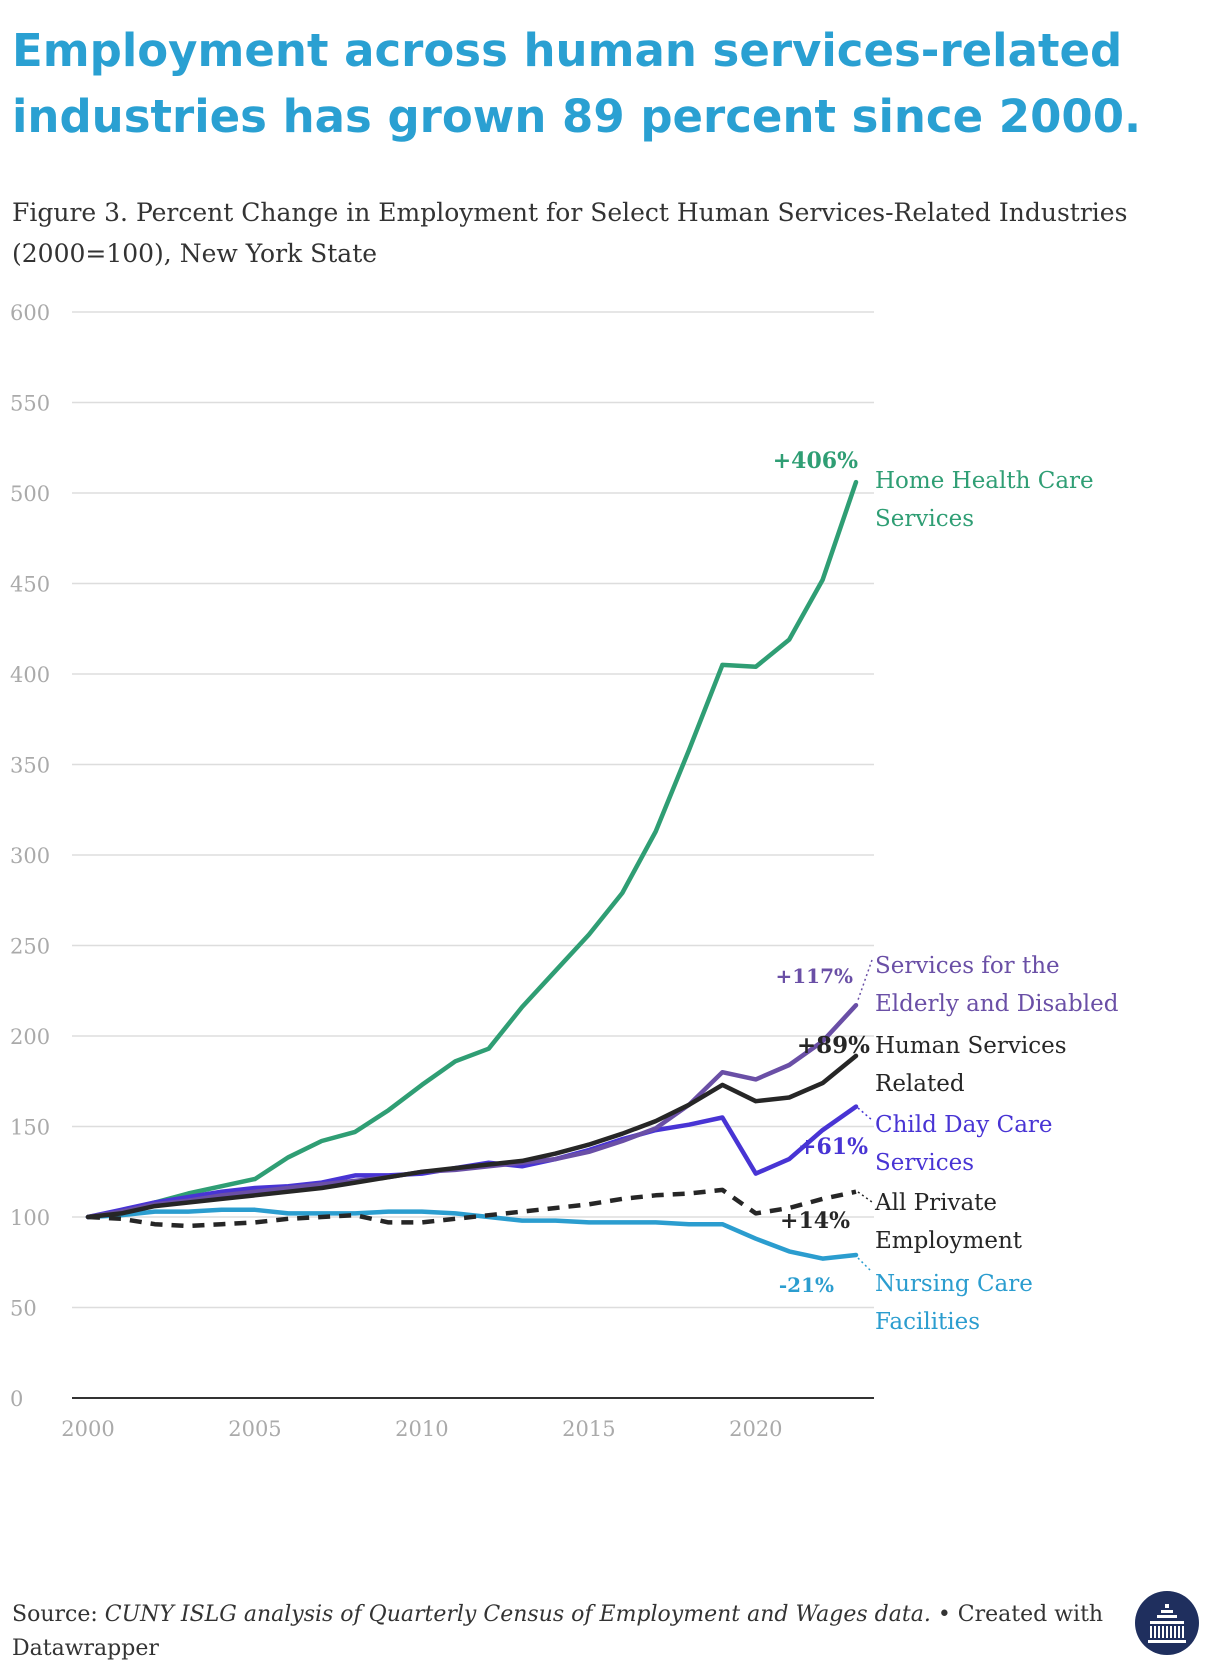 This screenshot has height=1676, width=1220. What do you see at coordinates (865, 1265) in the screenshot?
I see `leader-line-nursing` at bounding box center [865, 1265].